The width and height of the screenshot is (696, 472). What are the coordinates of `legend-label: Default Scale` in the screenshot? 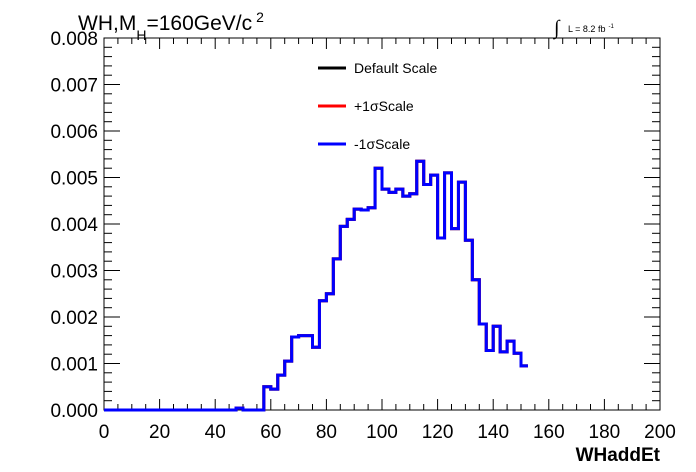 It's located at (395, 68).